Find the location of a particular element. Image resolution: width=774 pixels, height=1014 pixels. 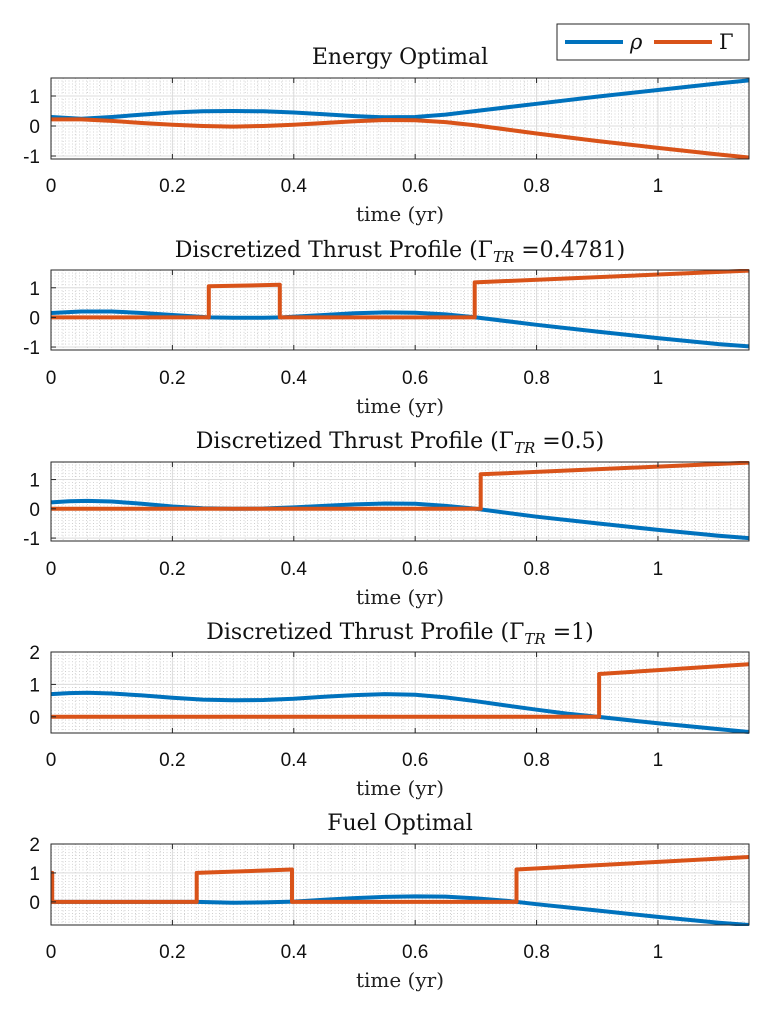

subplot-title: Discretized Thrust Profile (ΓTR =0.4781) is located at coordinates (400, 252).